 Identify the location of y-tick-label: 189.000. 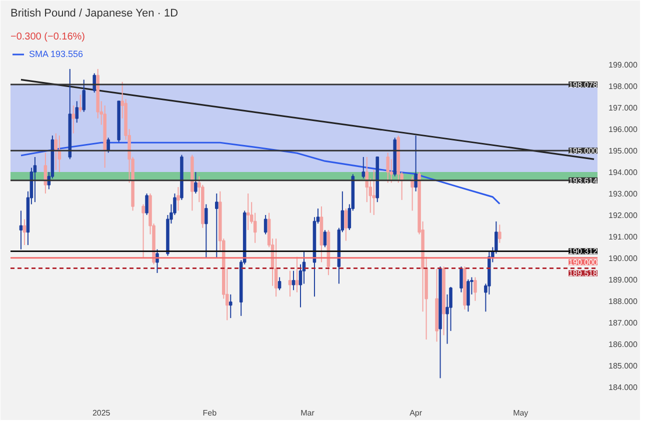
(623, 279).